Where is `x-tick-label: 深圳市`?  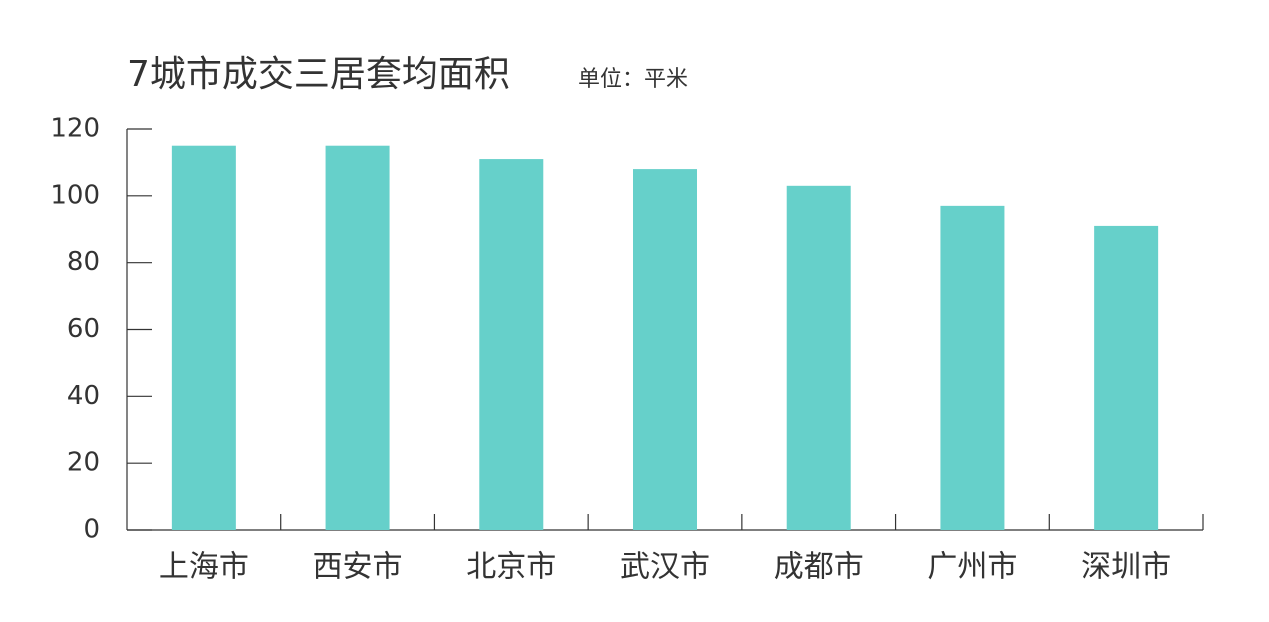 x-tick-label: 深圳市 is located at coordinates (1126, 567).